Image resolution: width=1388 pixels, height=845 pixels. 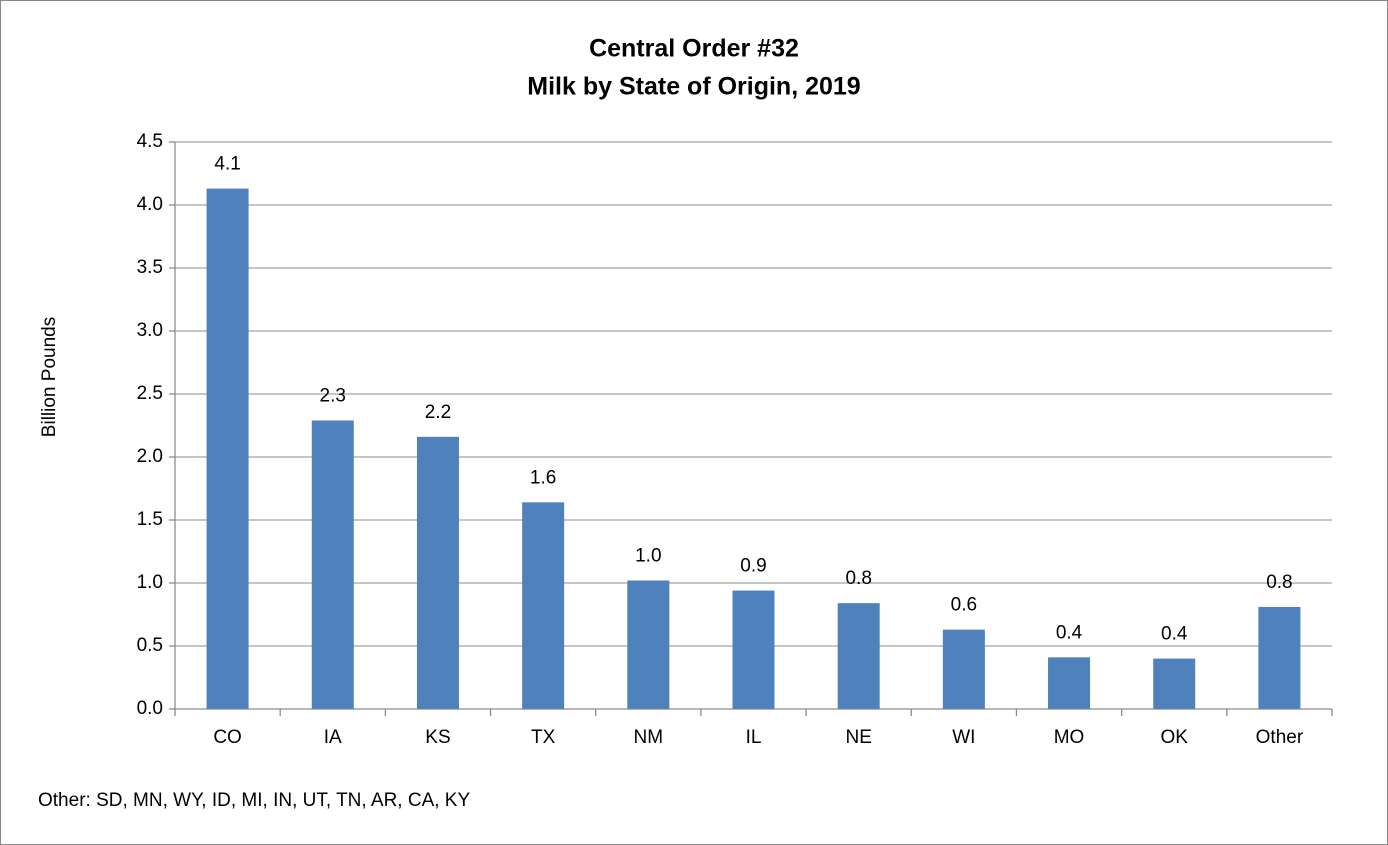 What do you see at coordinates (150, 519) in the screenshot?
I see `y-tick-label: 1.5` at bounding box center [150, 519].